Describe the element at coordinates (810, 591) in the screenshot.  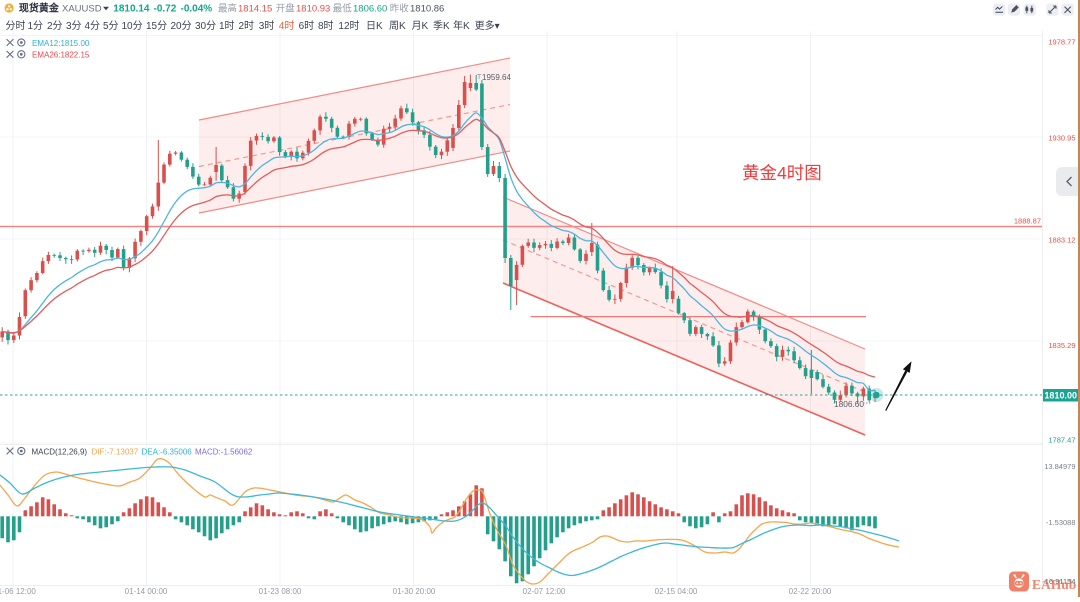
I see `svg-text: 02-22 20:00` at that location.